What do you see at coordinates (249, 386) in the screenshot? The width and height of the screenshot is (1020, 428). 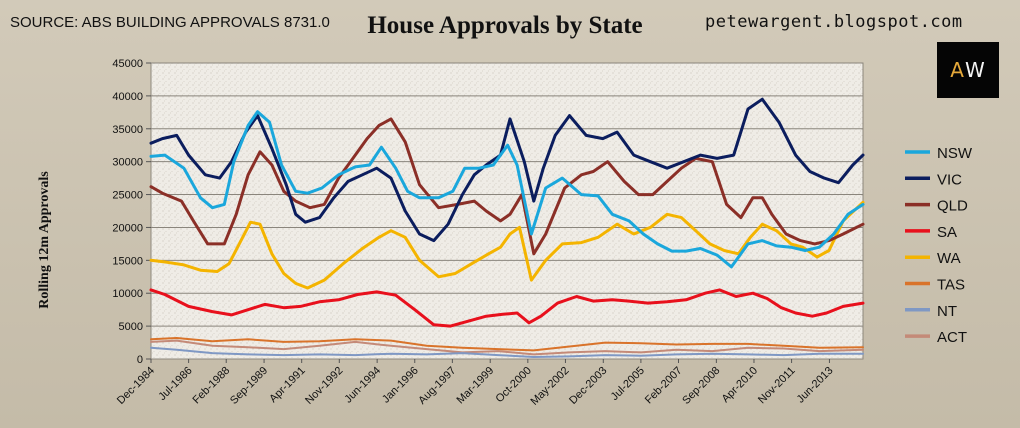 I see `x-tick-label-Sep-1989: Sep-1989` at bounding box center [249, 386].